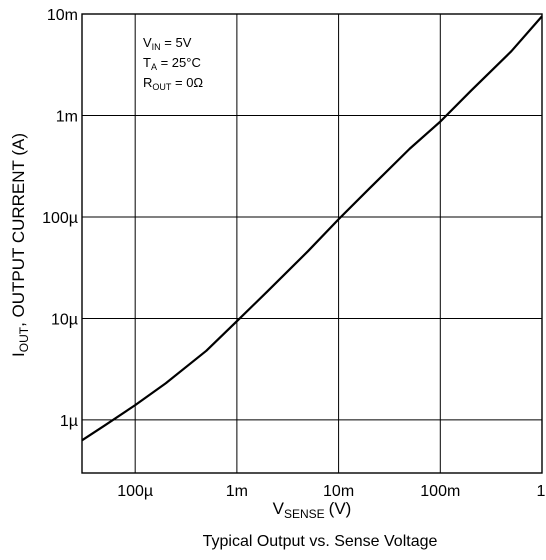  I want to click on x-tick-label: 100m, so click(440, 491).